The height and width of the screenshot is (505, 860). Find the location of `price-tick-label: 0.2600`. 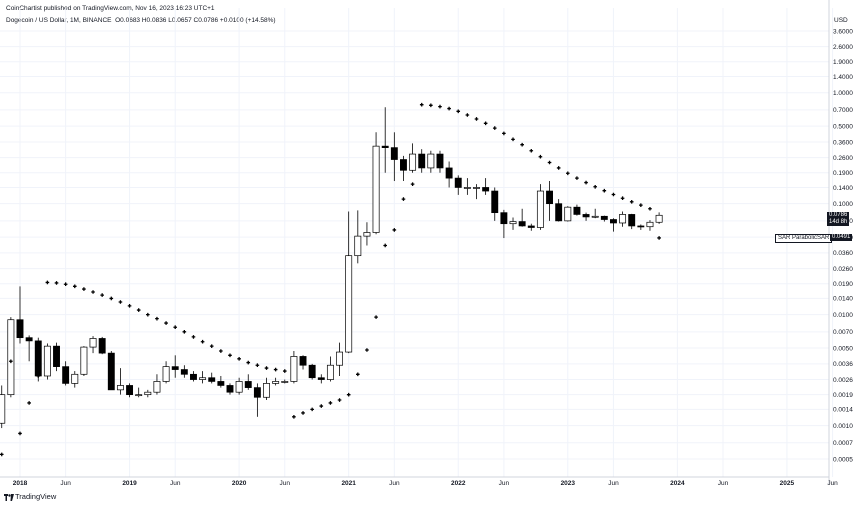

price-tick-label: 0.2600 is located at coordinates (843, 158).